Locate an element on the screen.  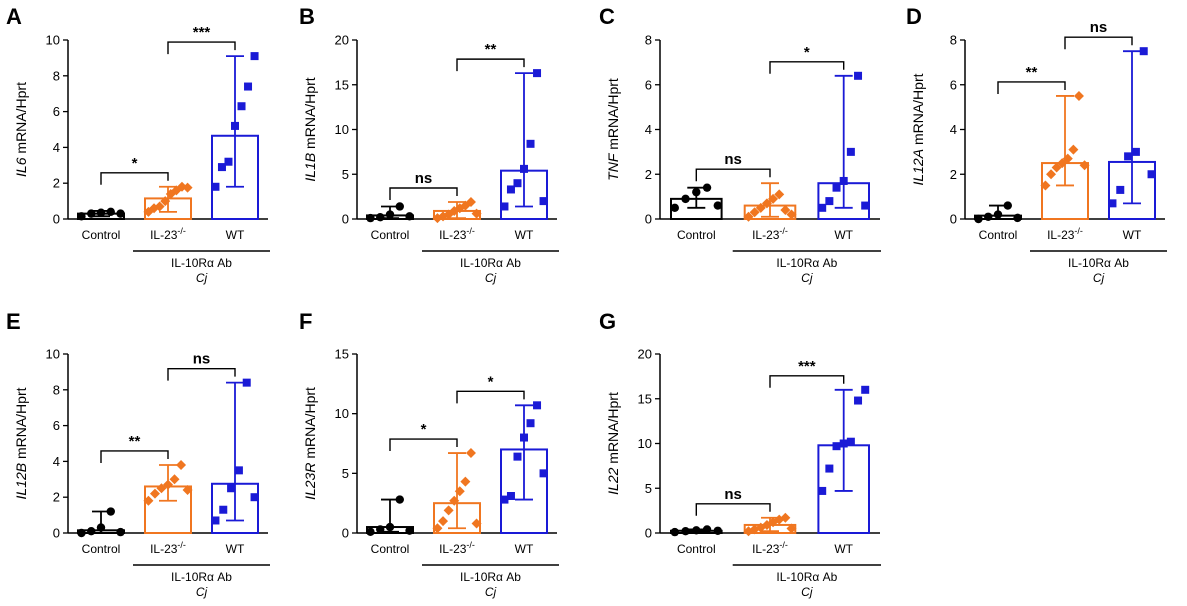
y-tick-label: 15 is located at coordinates (645, 398).